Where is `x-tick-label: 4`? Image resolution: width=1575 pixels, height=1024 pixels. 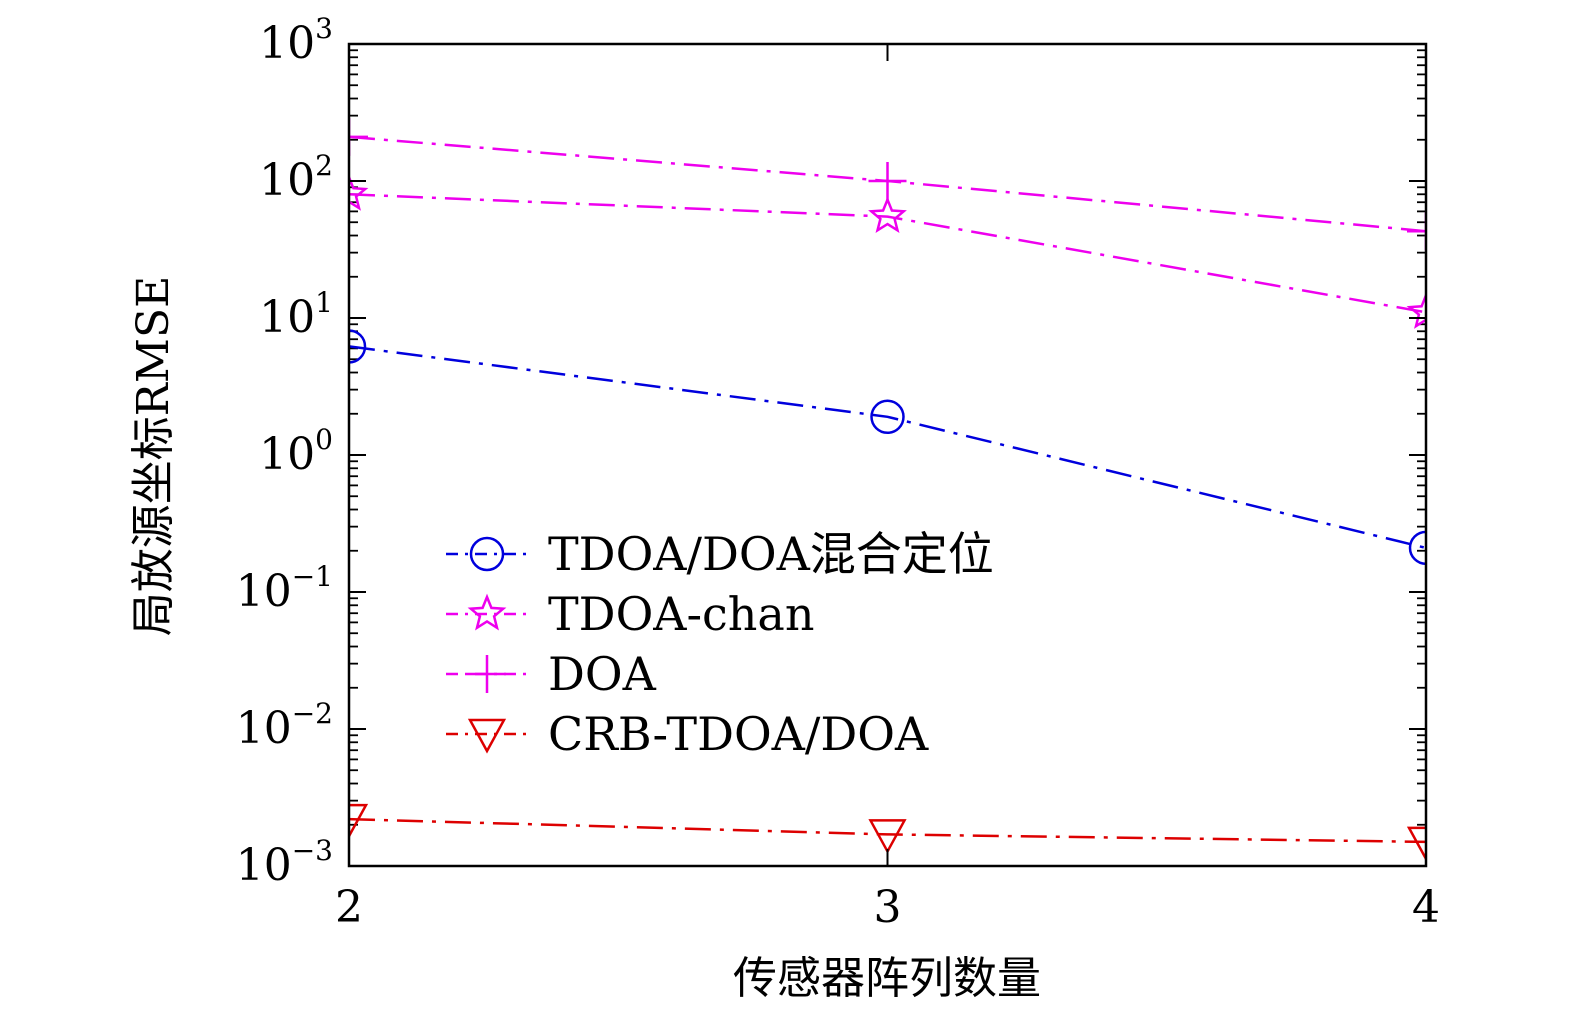 x-tick-label: 4 is located at coordinates (1426, 907).